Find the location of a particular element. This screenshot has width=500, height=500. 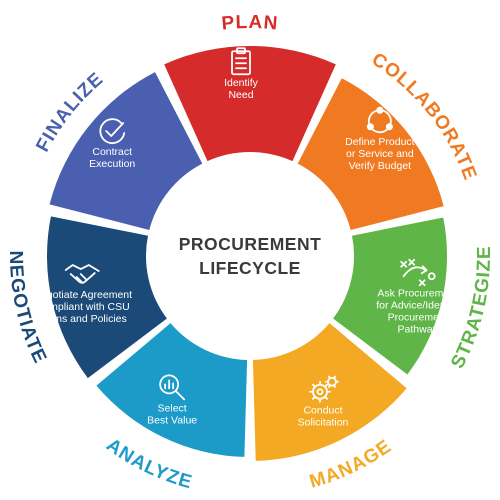

segment-desc-line: Solicitation is located at coordinates (323, 423).